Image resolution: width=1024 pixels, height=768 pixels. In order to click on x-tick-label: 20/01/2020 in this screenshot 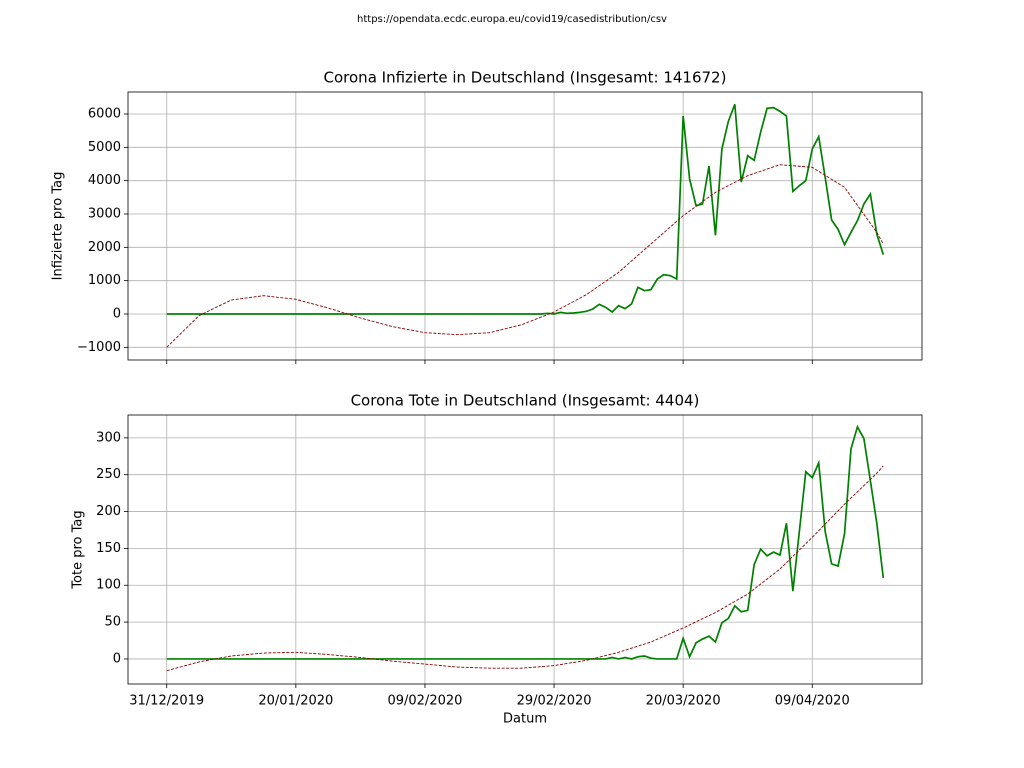, I will do `click(295, 701)`.